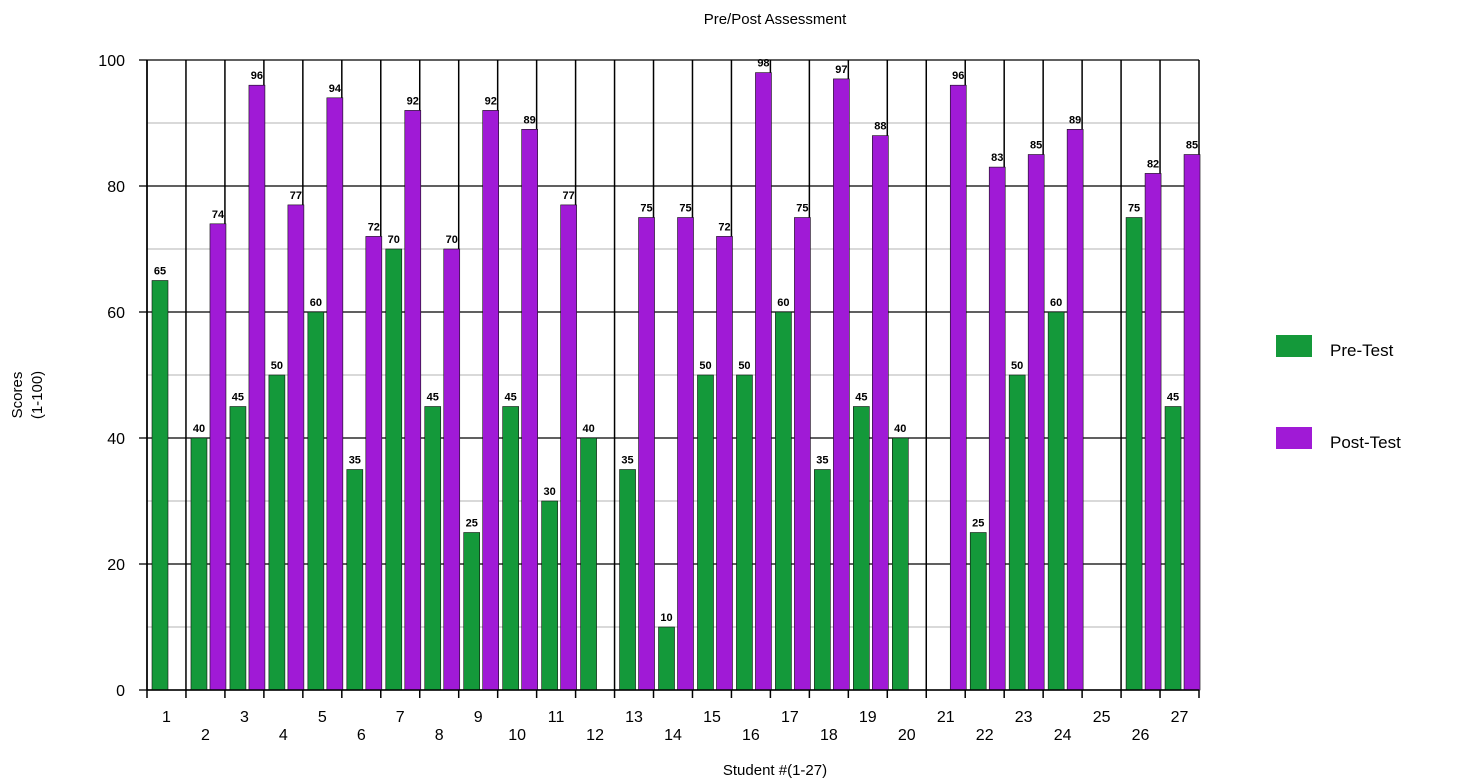  I want to click on x-tick-label: 5, so click(322, 717).